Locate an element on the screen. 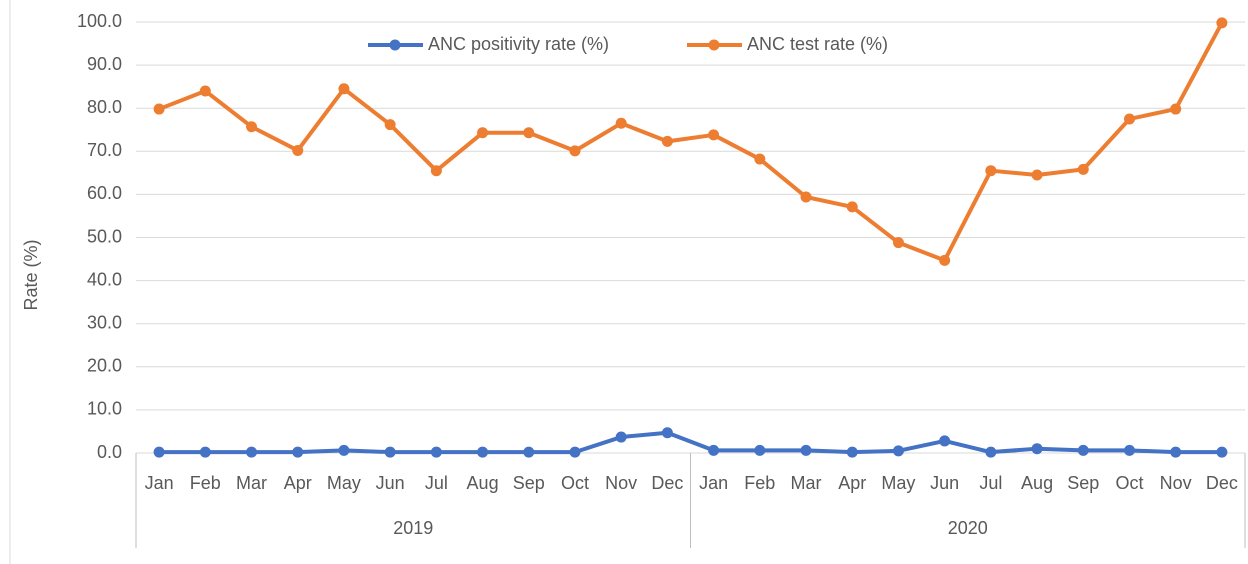  y-tick-label: 70.0 is located at coordinates (104, 150).